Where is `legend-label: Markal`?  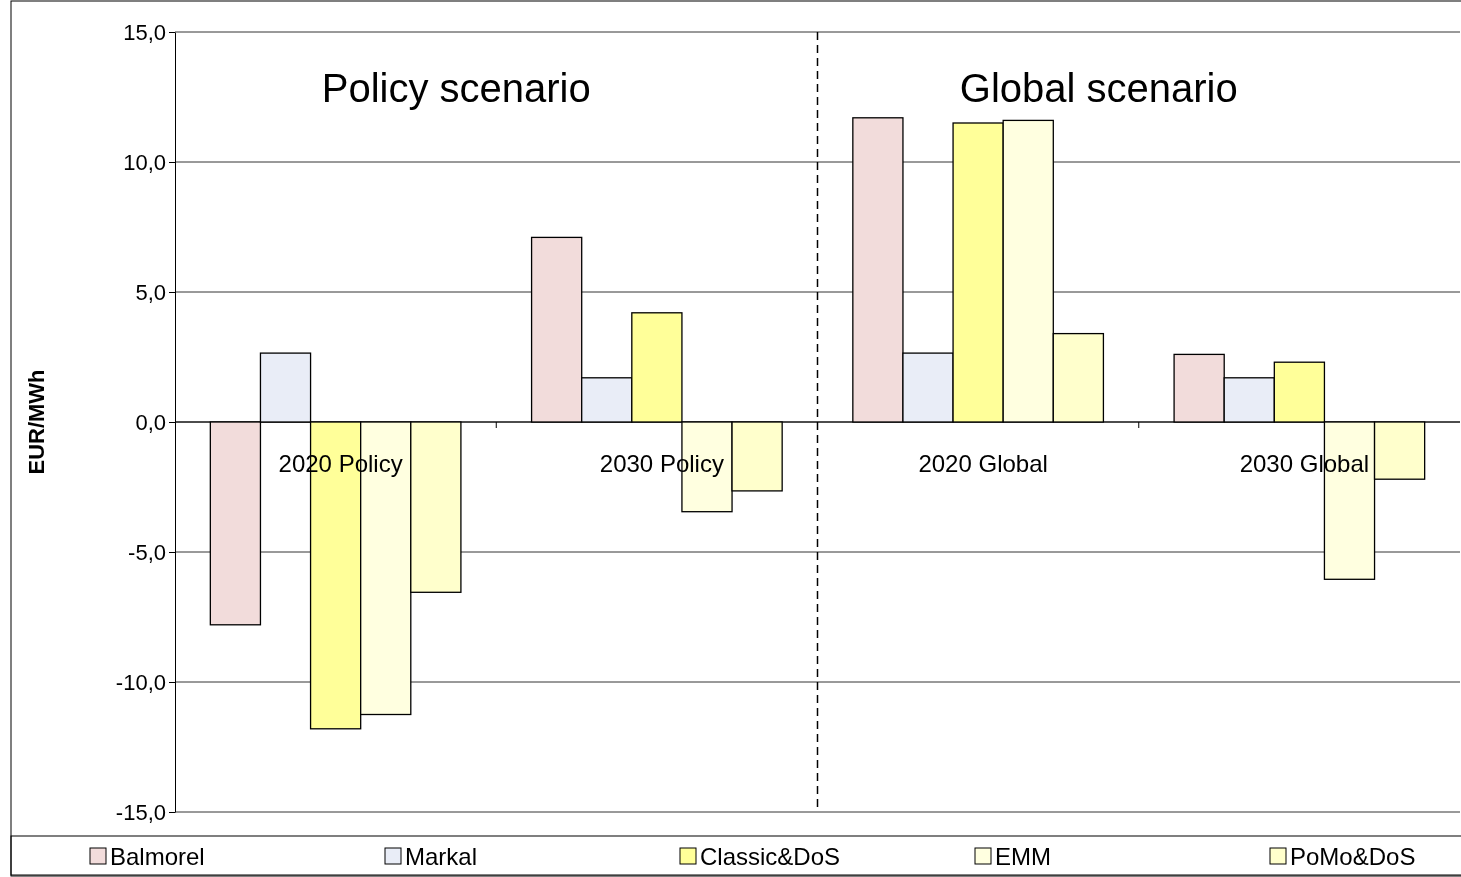
legend-label: Markal is located at coordinates (441, 856).